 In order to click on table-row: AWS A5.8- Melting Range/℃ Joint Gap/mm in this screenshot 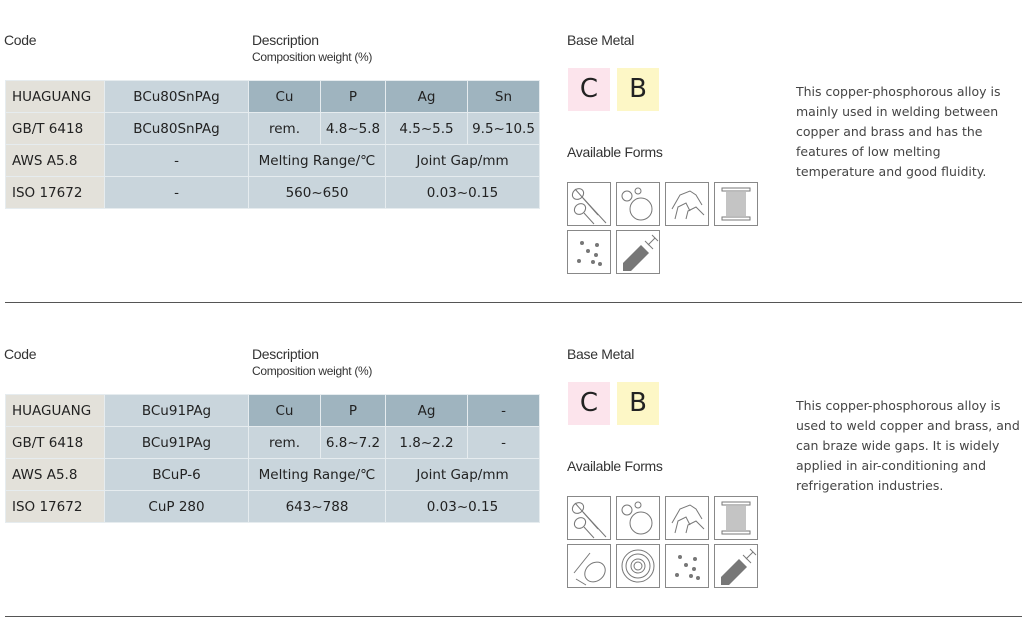, I will do `click(272, 160)`.